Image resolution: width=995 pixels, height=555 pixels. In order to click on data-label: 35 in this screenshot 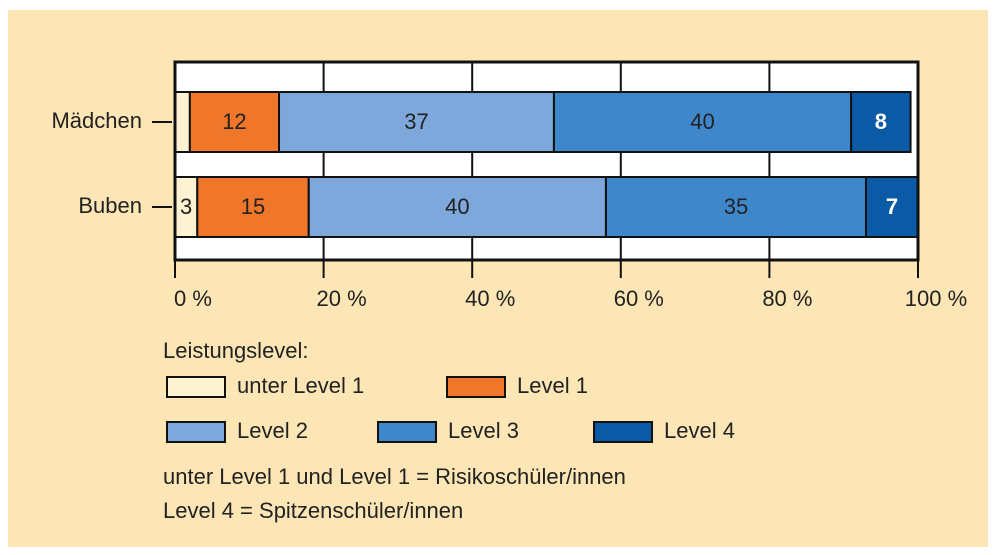, I will do `click(736, 206)`.